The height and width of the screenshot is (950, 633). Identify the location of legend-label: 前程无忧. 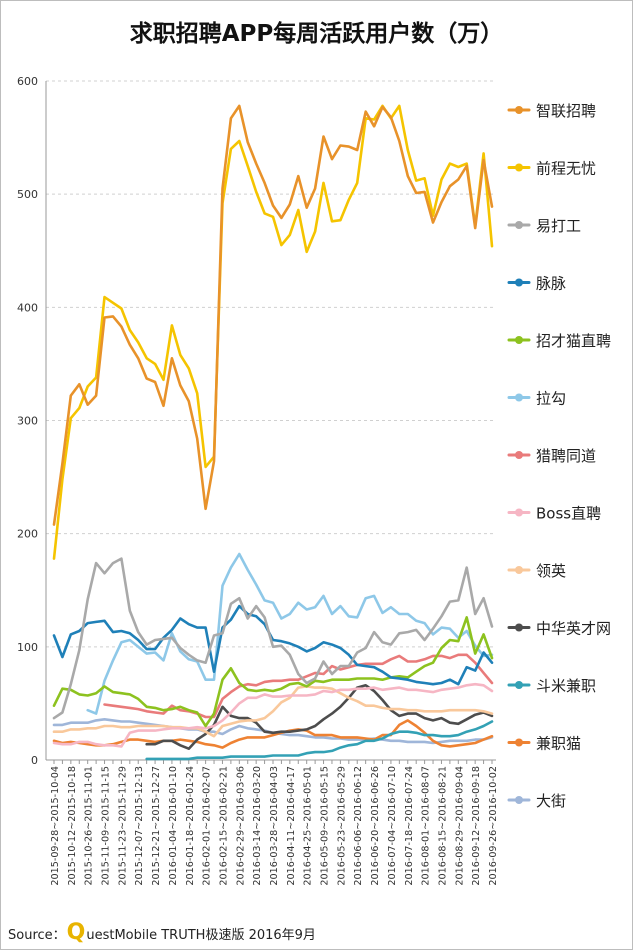
(566, 169).